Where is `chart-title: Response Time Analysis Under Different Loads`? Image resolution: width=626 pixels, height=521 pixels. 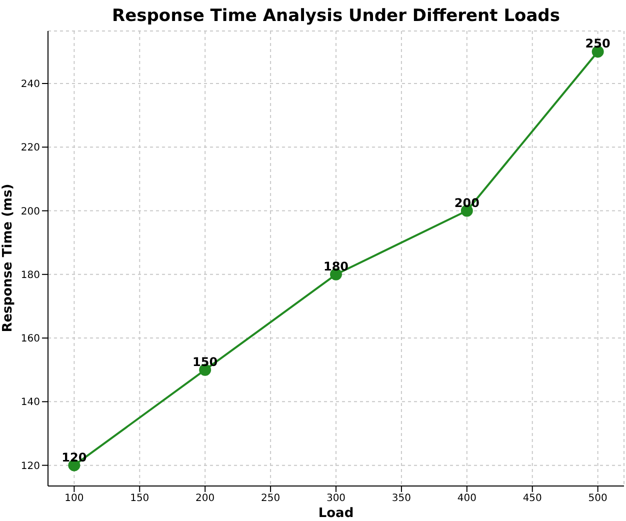
chart-title: Response Time Analysis Under Different Loads is located at coordinates (336, 16).